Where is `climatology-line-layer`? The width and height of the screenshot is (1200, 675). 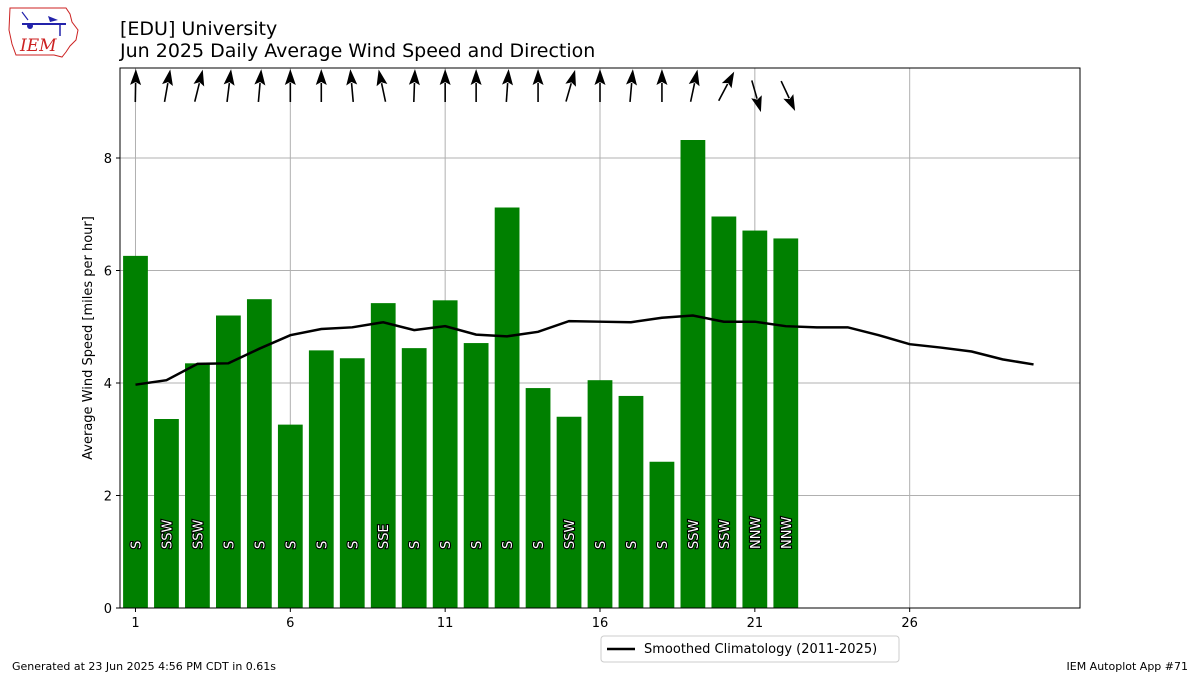 climatology-line-layer is located at coordinates (584, 350).